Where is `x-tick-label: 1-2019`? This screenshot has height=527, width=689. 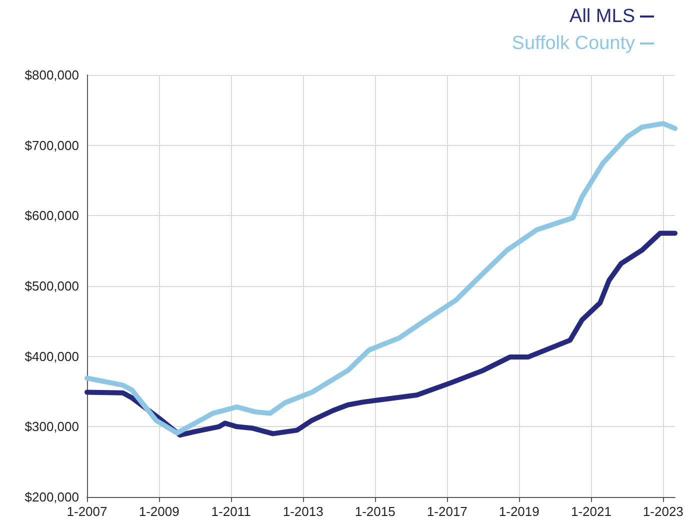 x-tick-label: 1-2019 is located at coordinates (519, 511).